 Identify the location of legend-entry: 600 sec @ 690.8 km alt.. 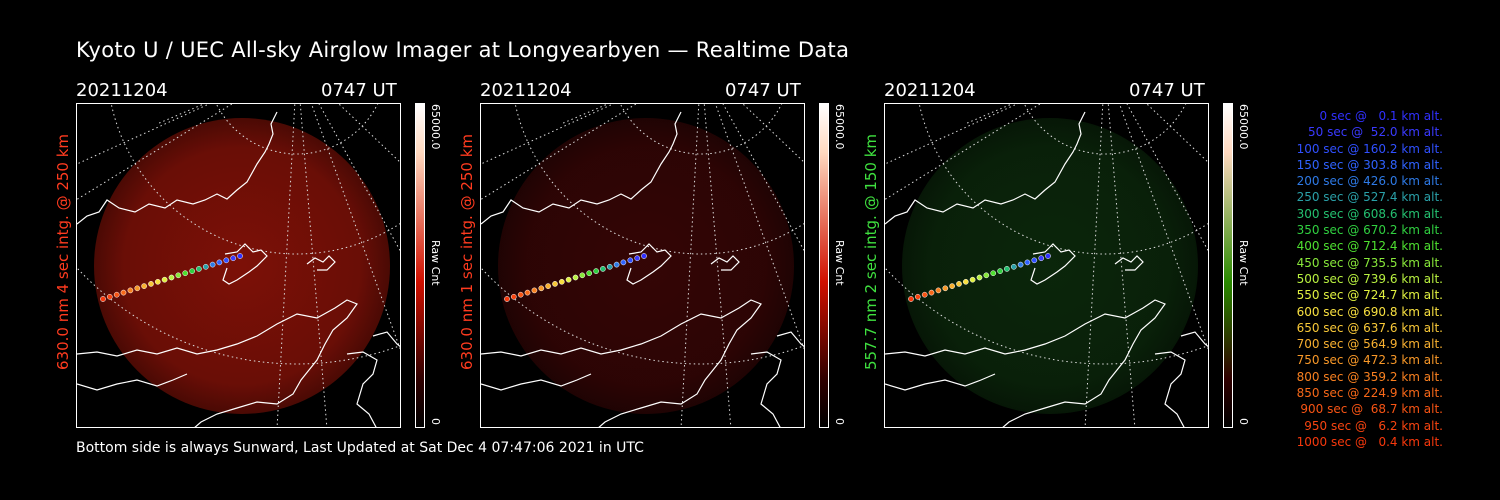
(1369, 311).